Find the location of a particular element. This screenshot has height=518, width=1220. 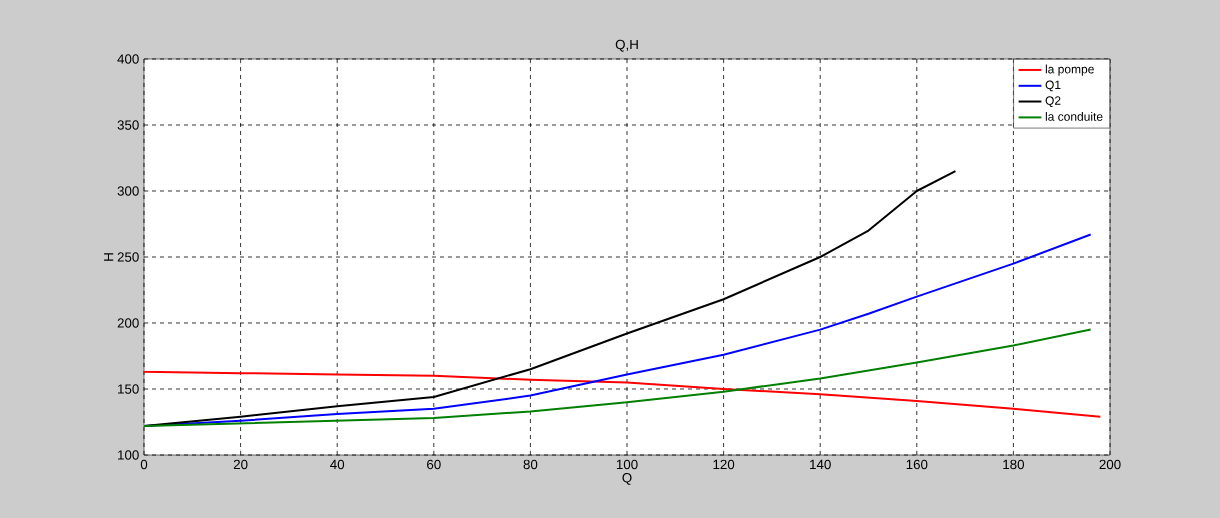

x-tick-label: 120 is located at coordinates (724, 464).